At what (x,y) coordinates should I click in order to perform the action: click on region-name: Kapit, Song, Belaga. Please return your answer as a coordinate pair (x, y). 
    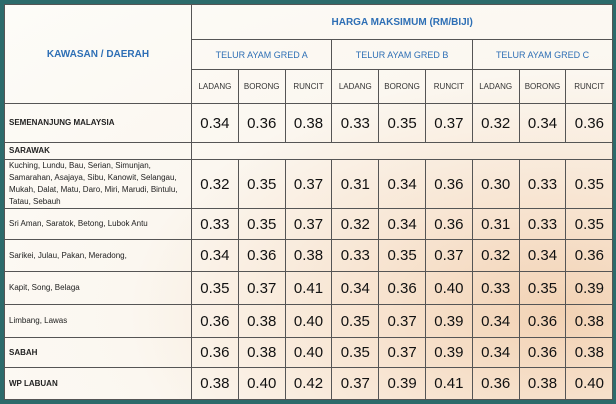
    Looking at the image, I should click on (98, 288).